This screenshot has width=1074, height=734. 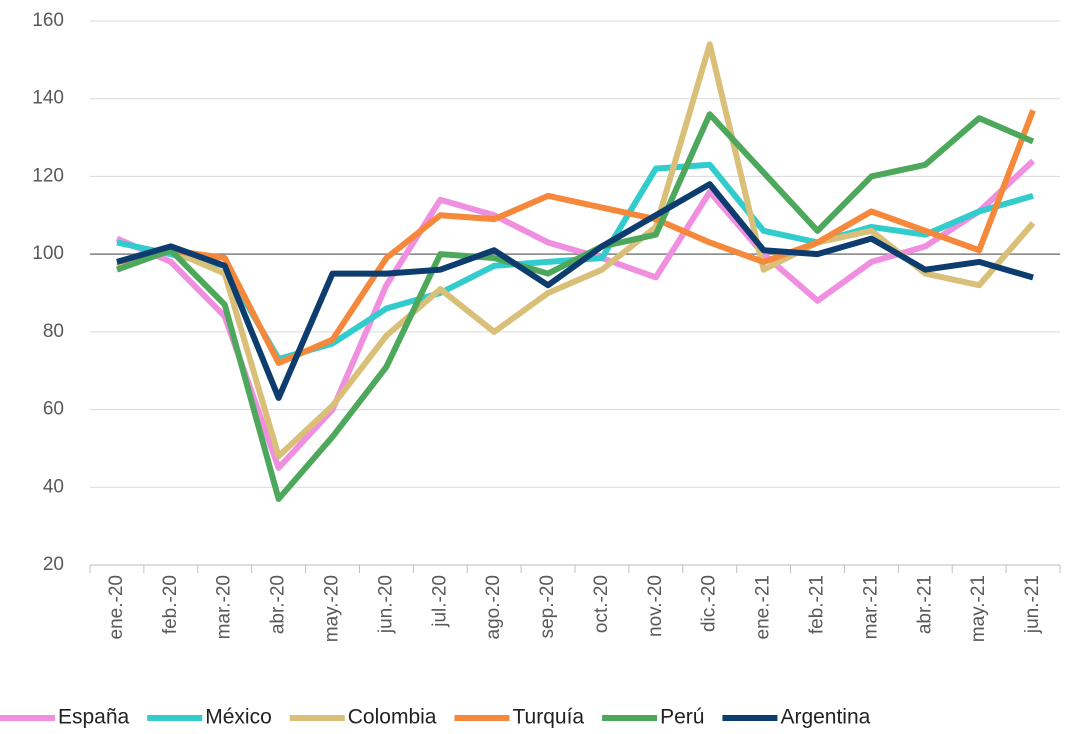 I want to click on x-tick-label: dic.-20, so click(x=709, y=603).